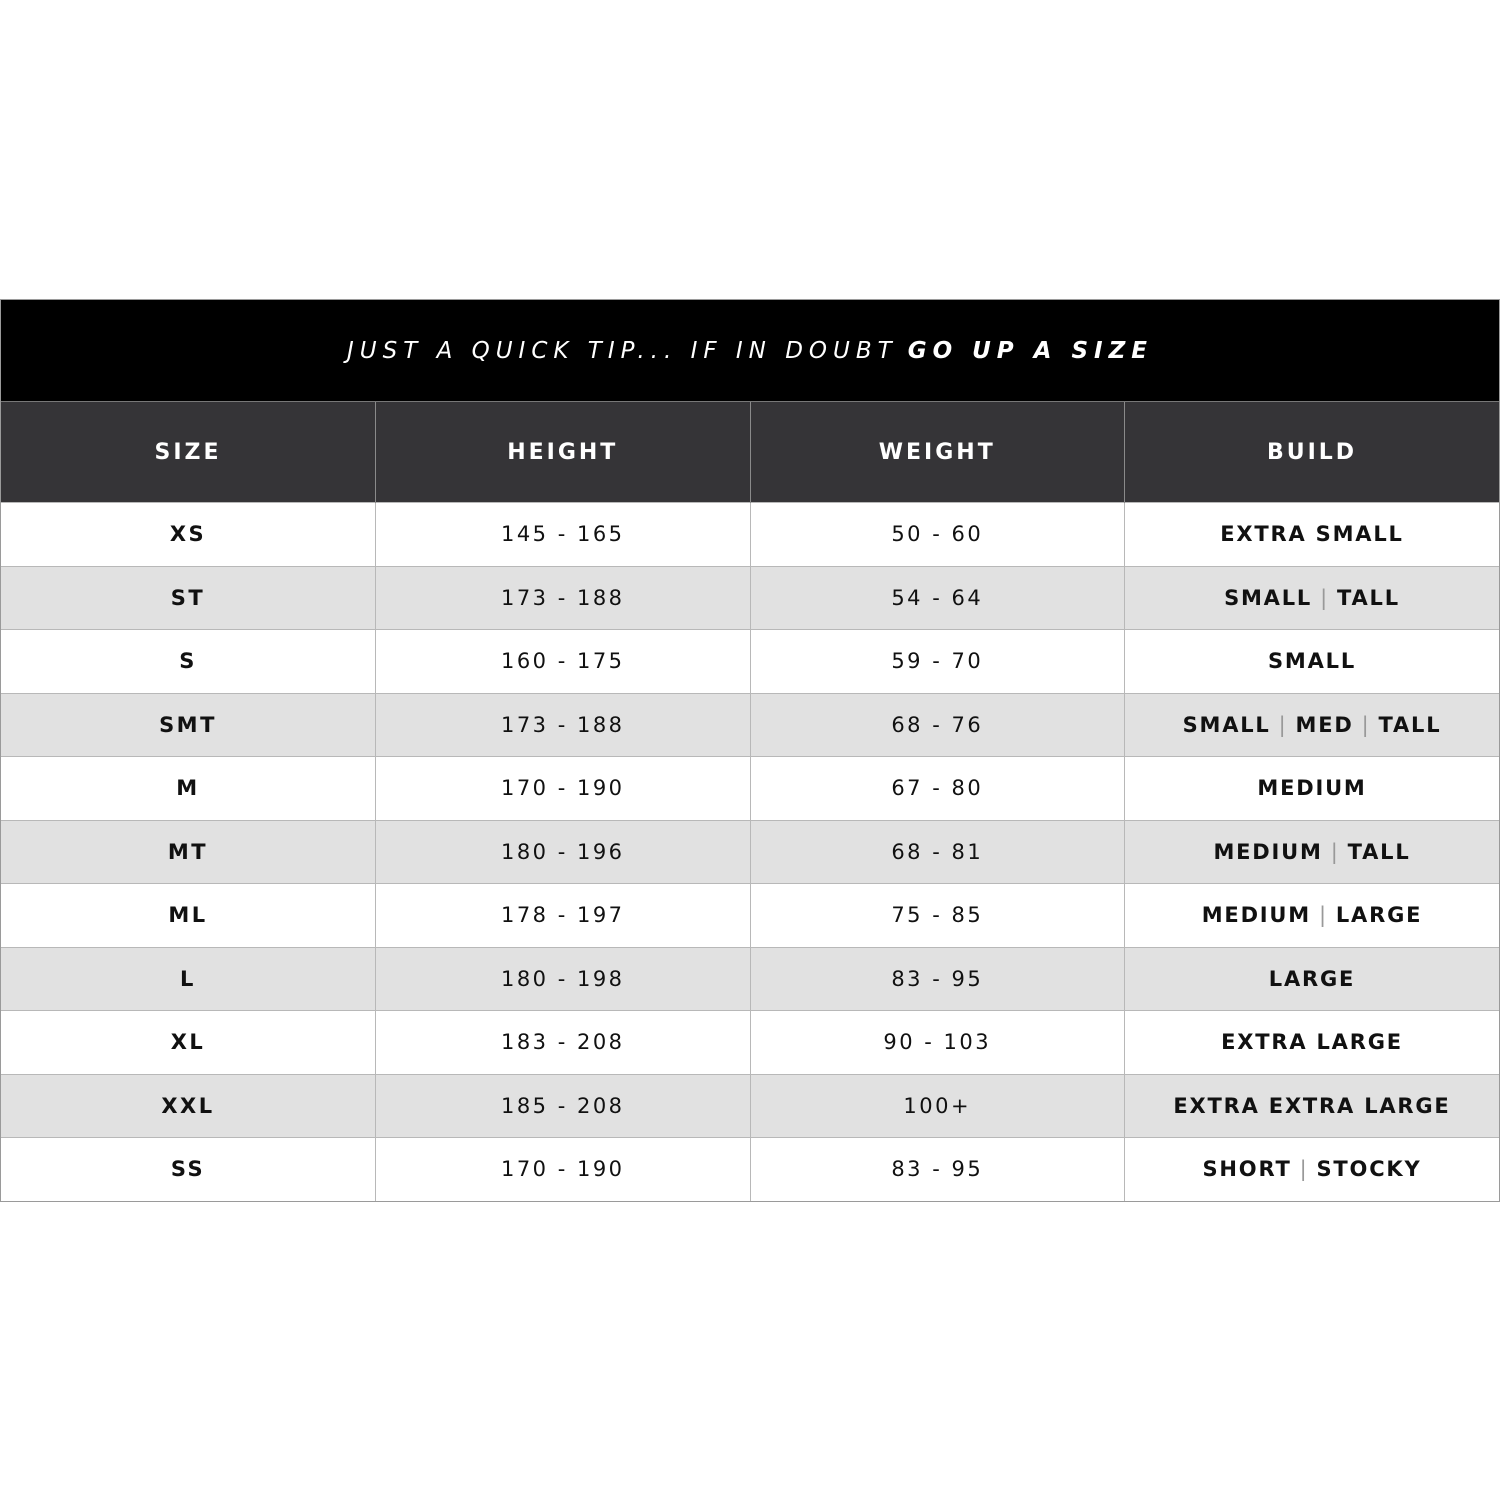 This screenshot has width=1500, height=1500. I want to click on table-row: XS 145 - 165 50 - 60 EXTRA SMALL, so click(750, 534).